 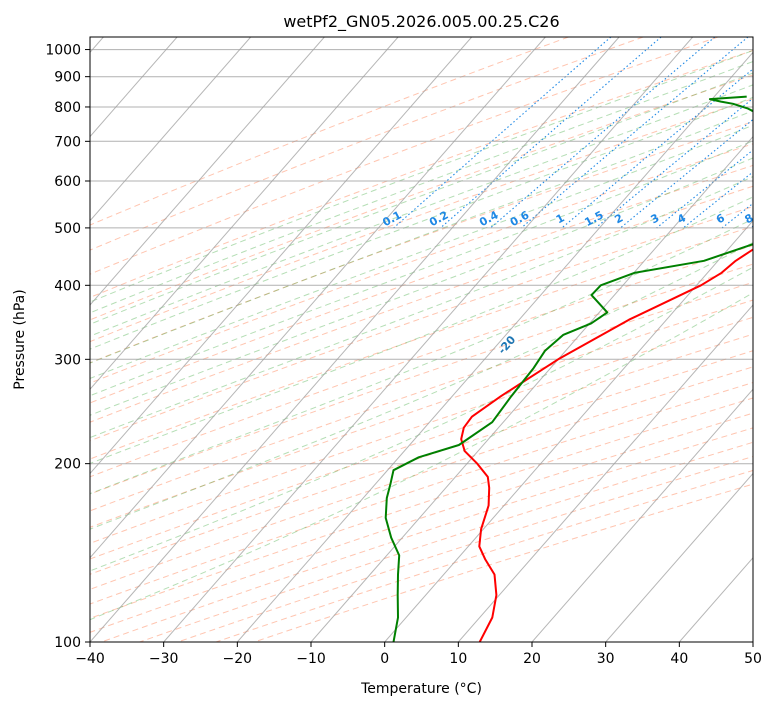 What do you see at coordinates (384, 659) in the screenshot?
I see `x-tick-label: 0` at bounding box center [384, 659].